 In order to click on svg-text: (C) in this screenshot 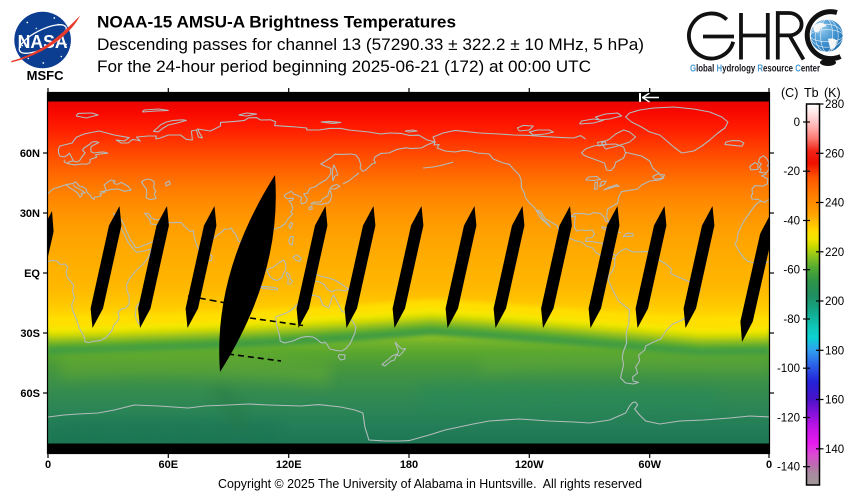, I will do `click(789, 93)`.